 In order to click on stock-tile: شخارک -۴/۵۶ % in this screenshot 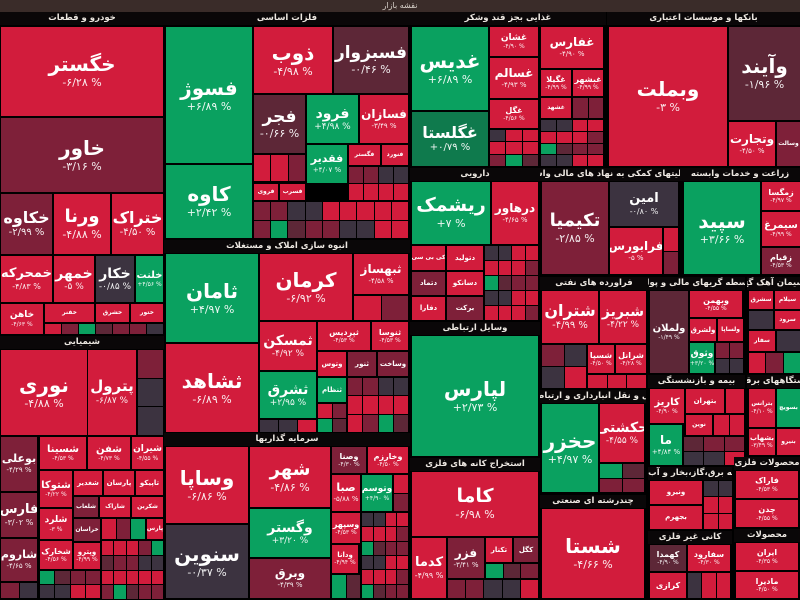, I will do `click(56, 555)`.